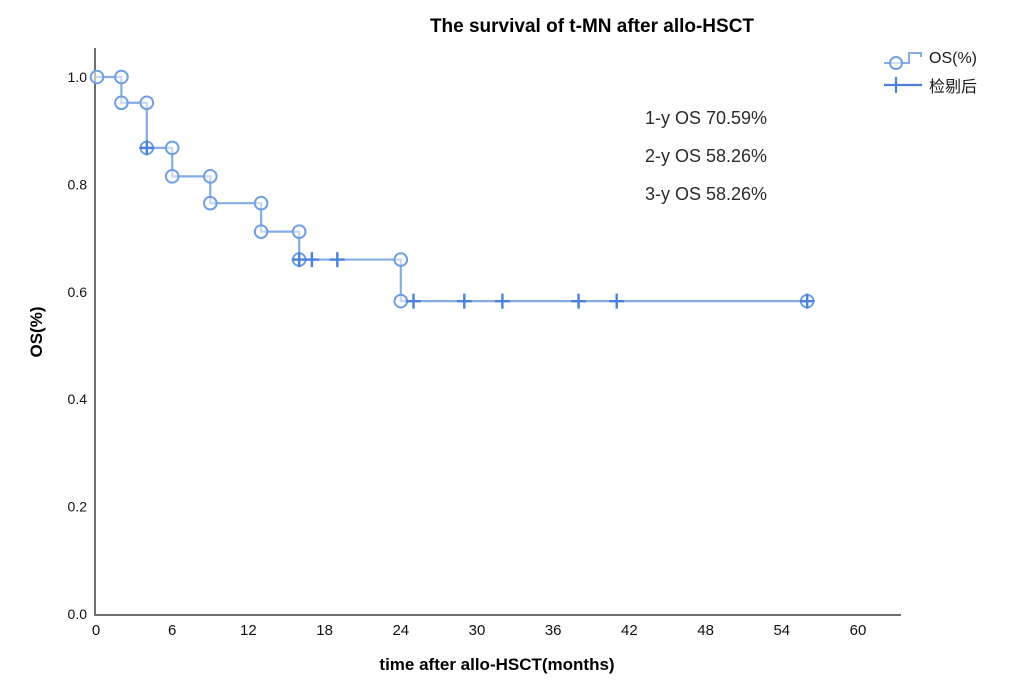 The height and width of the screenshot is (700, 1024). Describe the element at coordinates (36, 332) in the screenshot. I see `y-axis-title: OS(%)` at that location.